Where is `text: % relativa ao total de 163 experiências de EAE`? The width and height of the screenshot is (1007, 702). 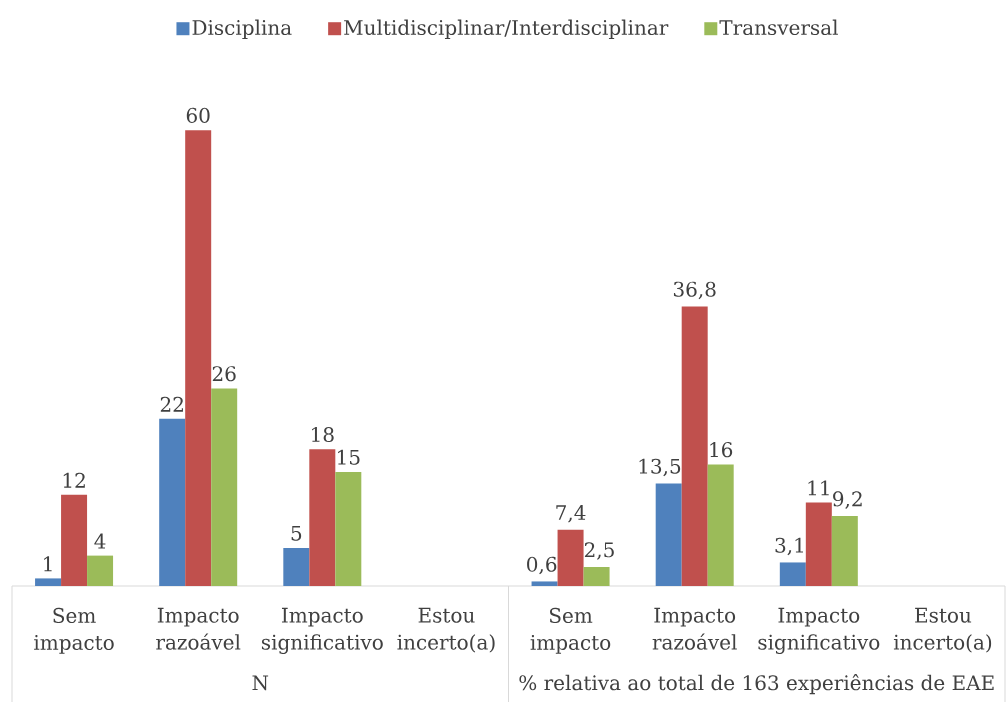 text: % relativa ao total de 163 experiências de EAE is located at coordinates (756, 684).